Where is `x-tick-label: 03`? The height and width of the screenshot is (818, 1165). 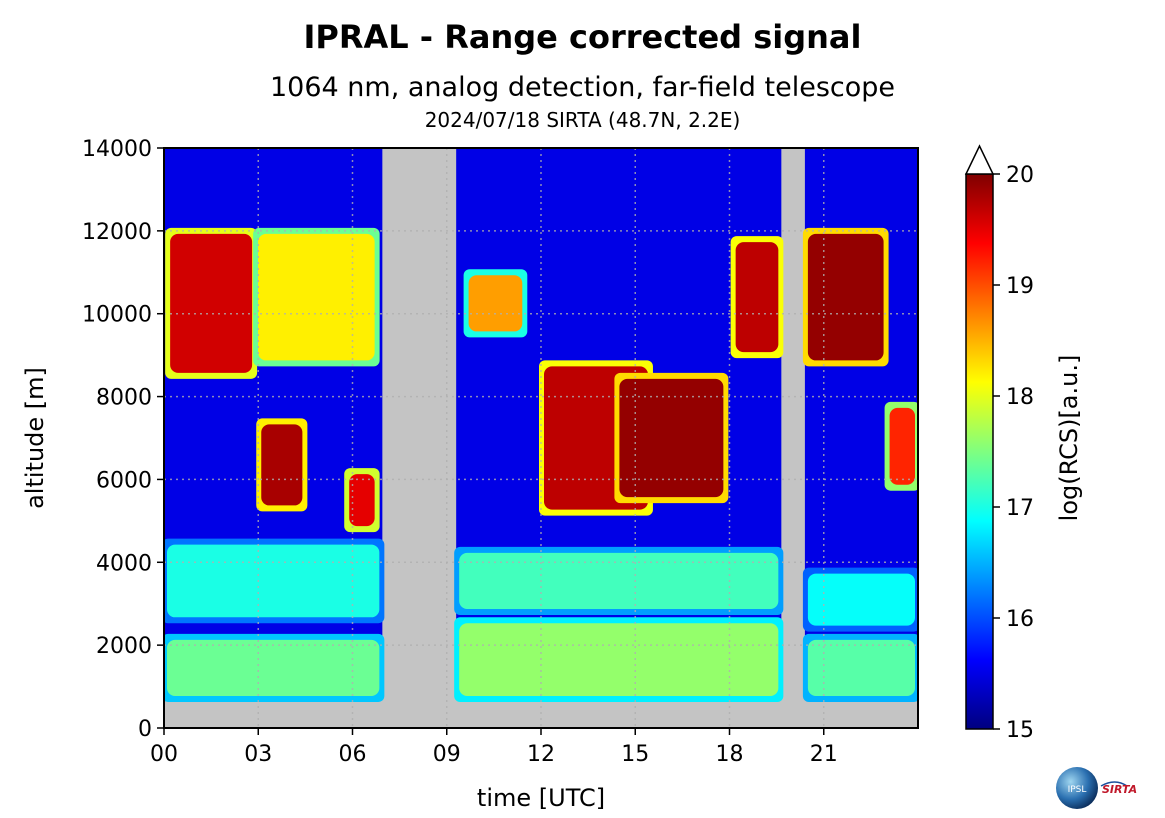 x-tick-label: 03 is located at coordinates (258, 754).